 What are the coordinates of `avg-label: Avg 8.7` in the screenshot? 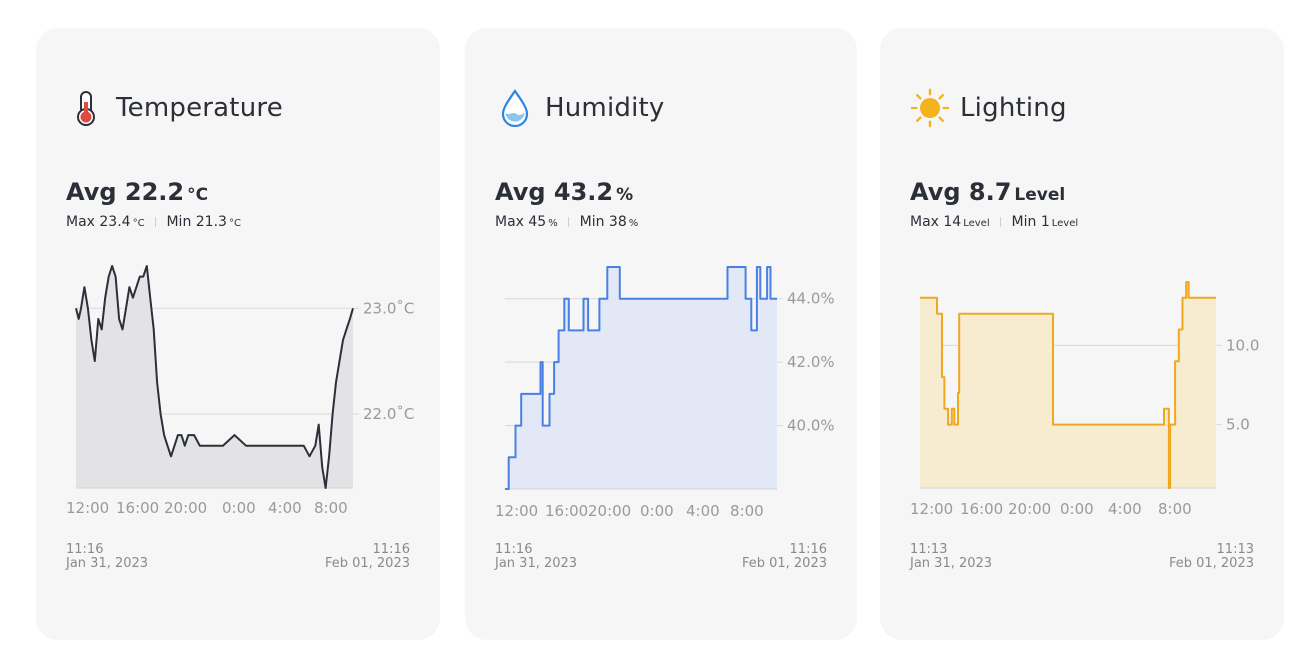 It's located at (961, 192).